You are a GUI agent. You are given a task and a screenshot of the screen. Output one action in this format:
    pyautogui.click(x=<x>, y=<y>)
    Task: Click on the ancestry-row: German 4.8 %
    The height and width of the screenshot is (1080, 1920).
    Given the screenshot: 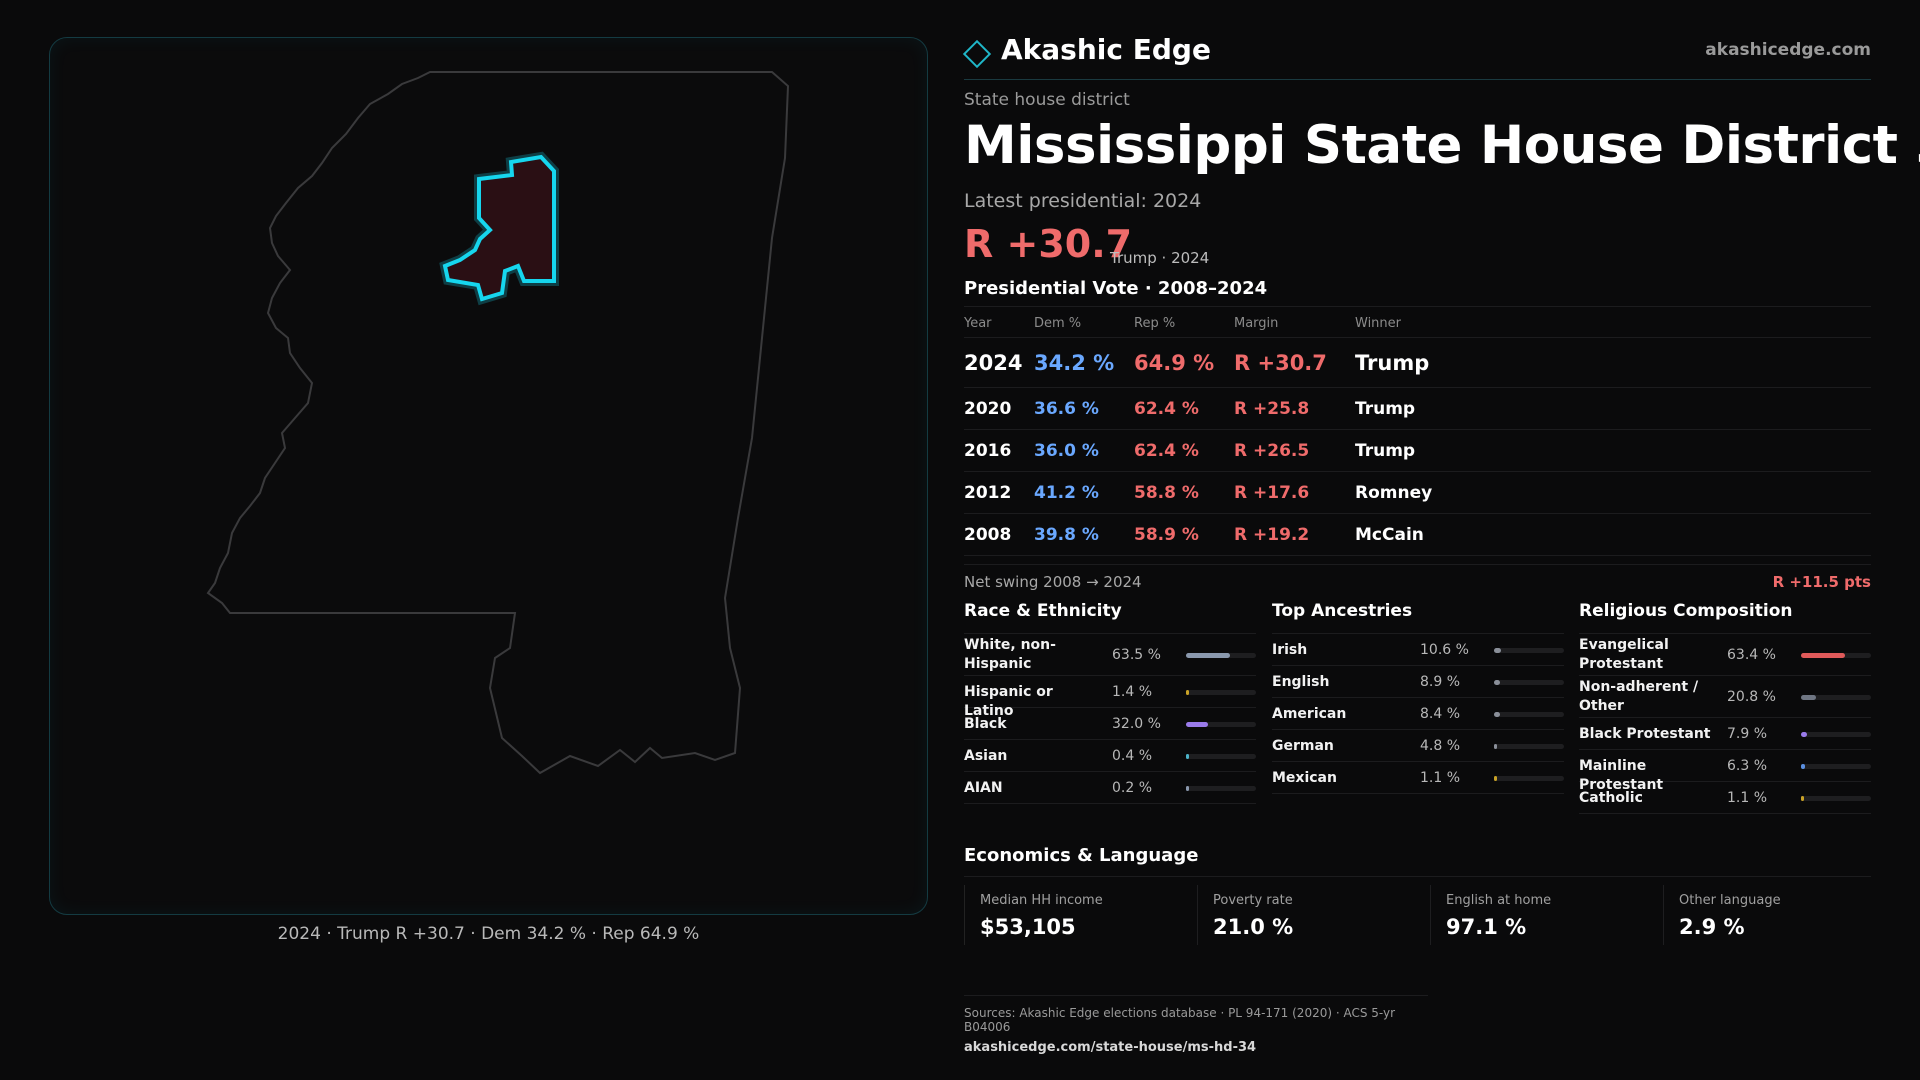 What is the action you would take?
    pyautogui.click(x=1418, y=746)
    